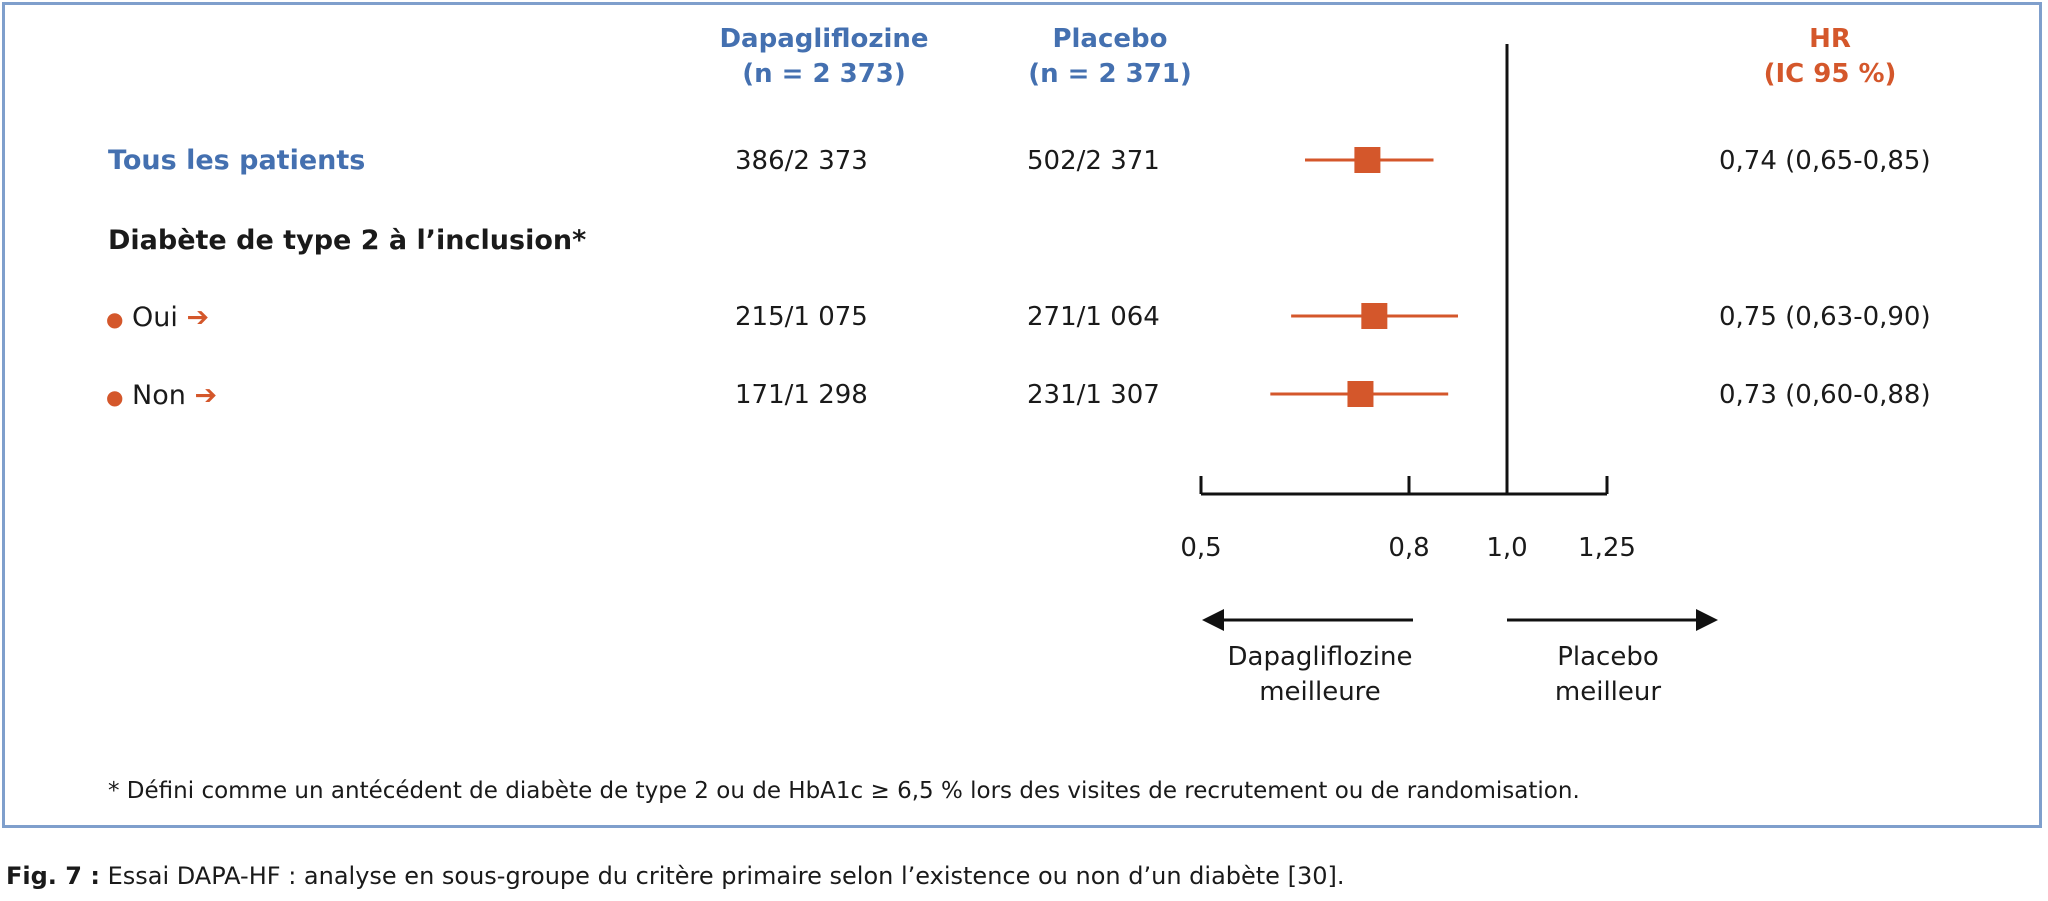 Image resolution: width=2048 pixels, height=901 pixels. Describe the element at coordinates (1408, 548) in the screenshot. I see `x-tick-label: 0,8` at that location.